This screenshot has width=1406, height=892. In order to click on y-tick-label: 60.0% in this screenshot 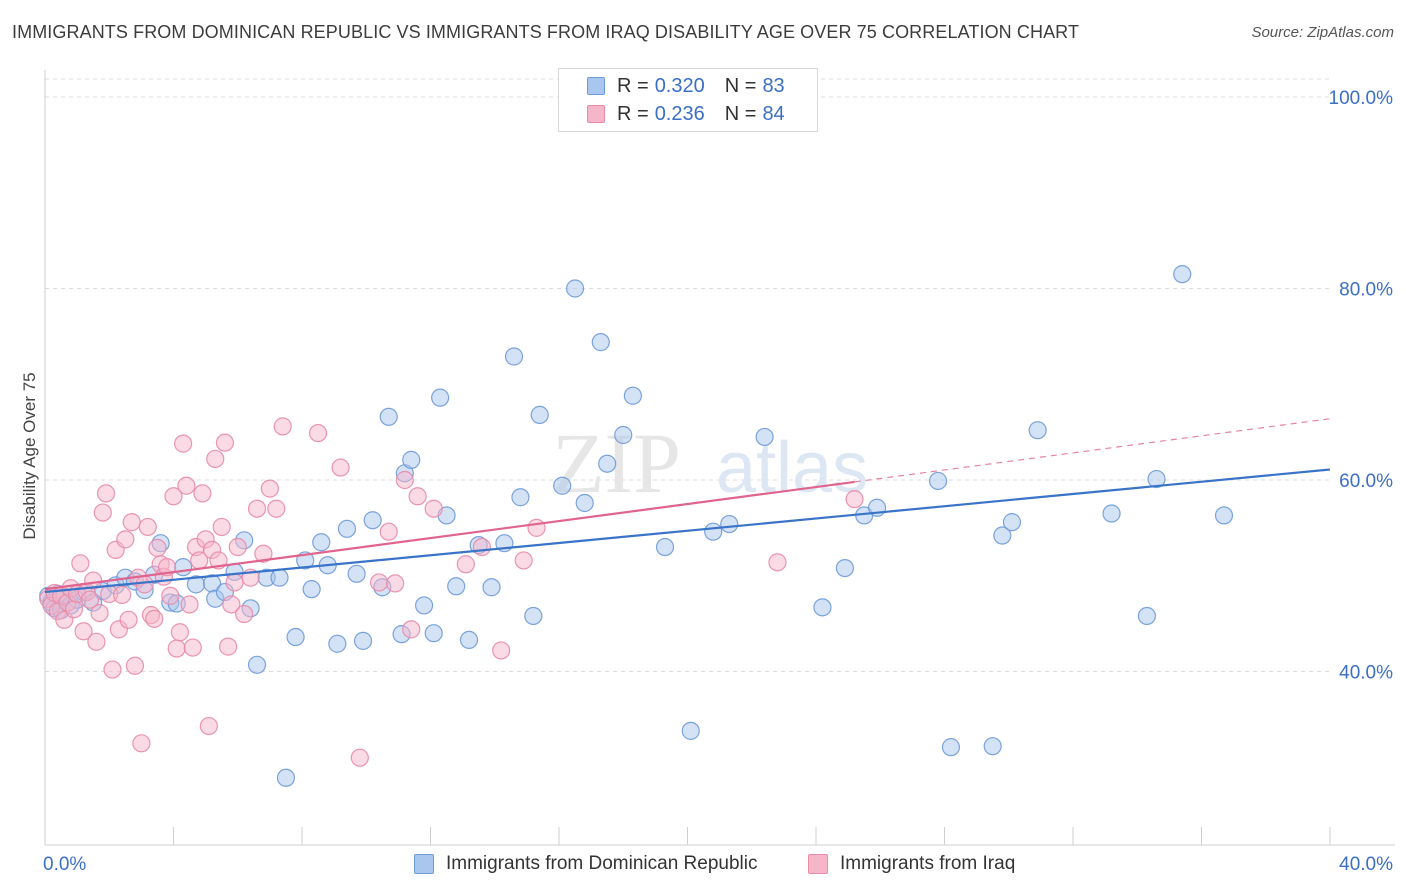, I will do `click(1366, 481)`.